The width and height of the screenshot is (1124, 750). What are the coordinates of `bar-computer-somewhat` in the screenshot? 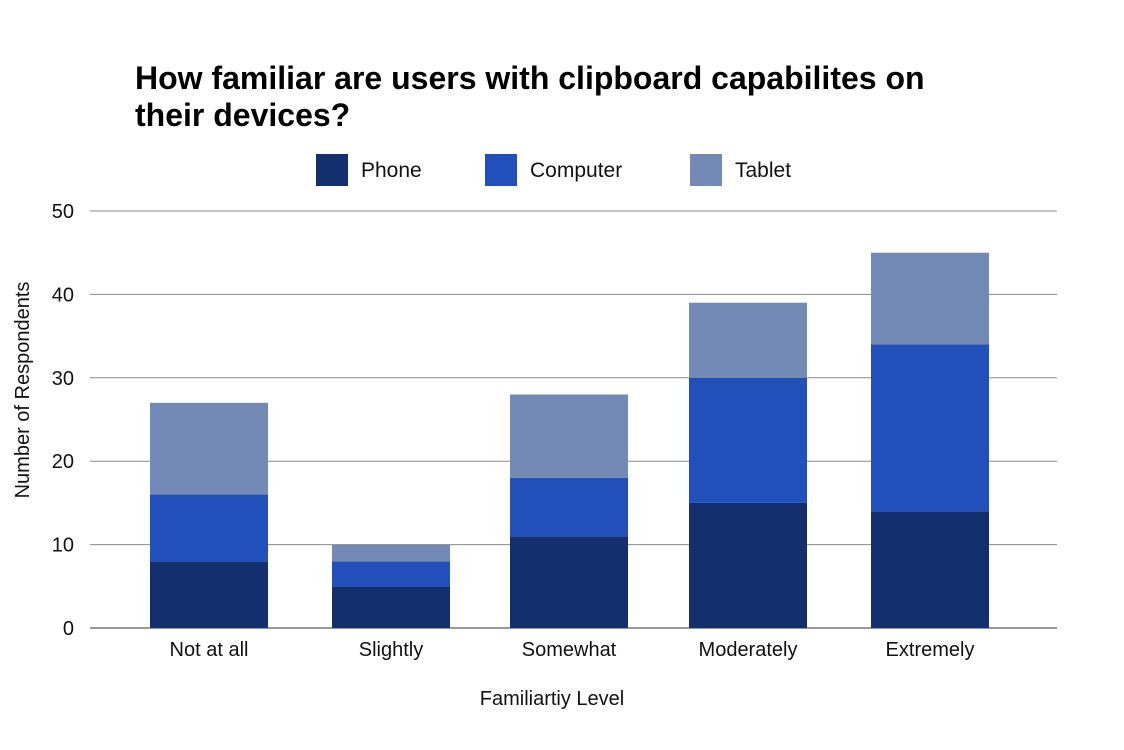 It's located at (569, 507).